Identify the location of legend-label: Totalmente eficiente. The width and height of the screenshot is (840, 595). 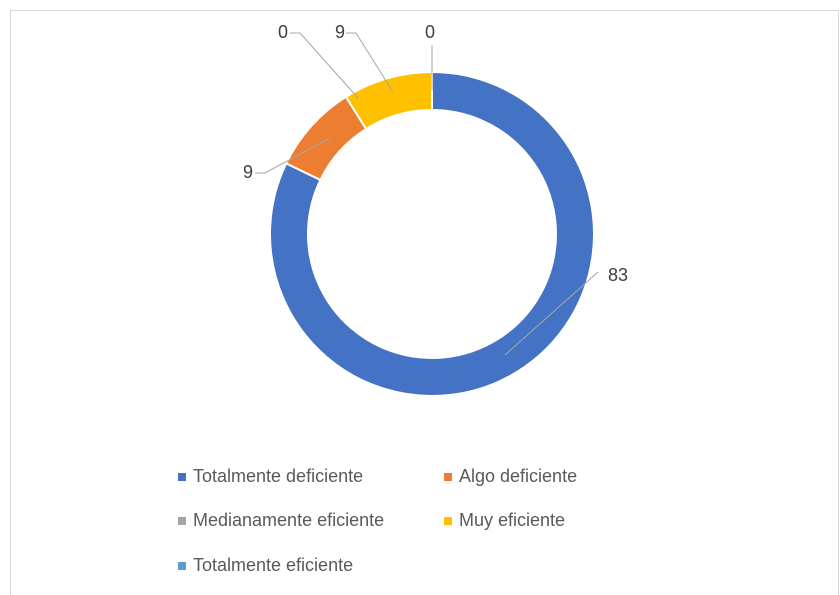
(273, 565).